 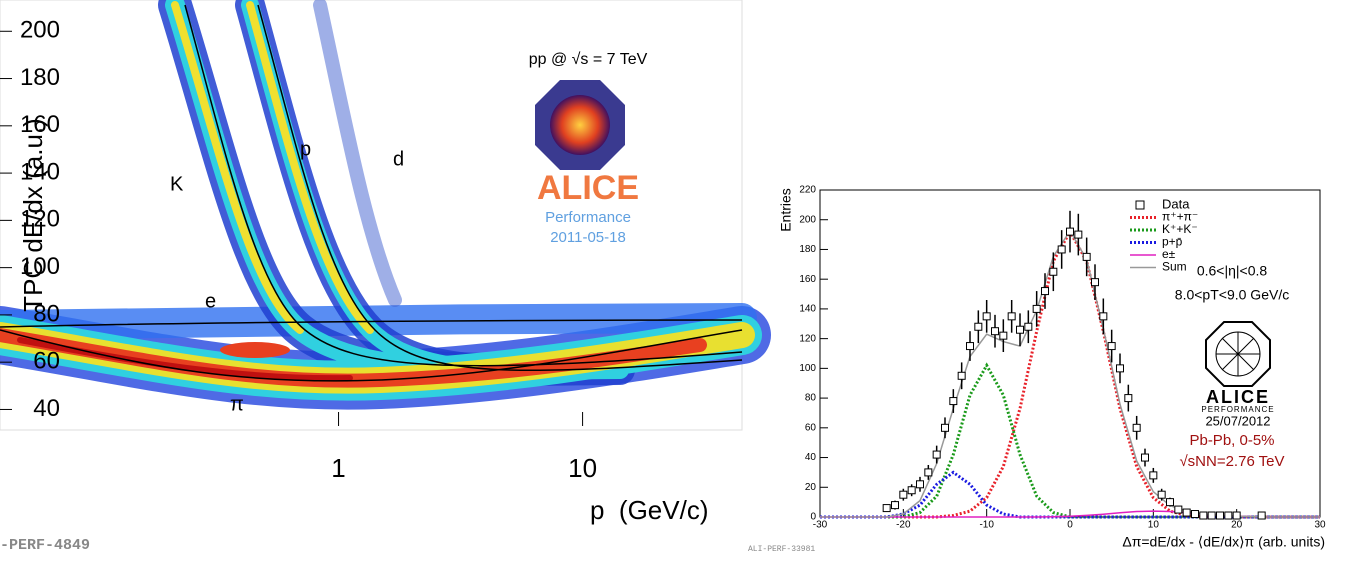 What do you see at coordinates (580, 125) in the screenshot?
I see `alice-logo` at bounding box center [580, 125].